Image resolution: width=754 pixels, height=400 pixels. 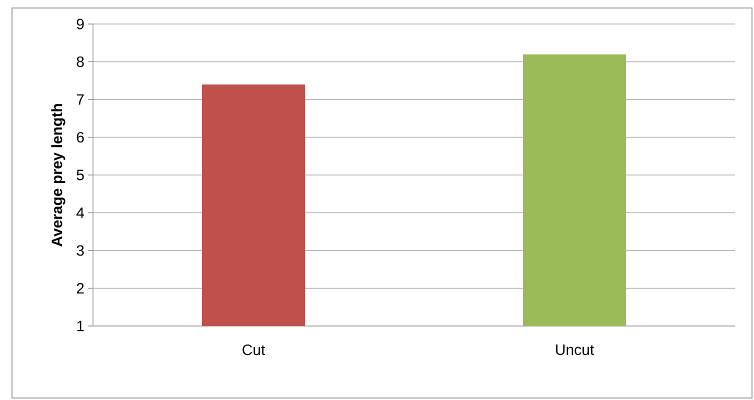 What do you see at coordinates (80, 62) in the screenshot?
I see `y-tick-label: 8` at bounding box center [80, 62].